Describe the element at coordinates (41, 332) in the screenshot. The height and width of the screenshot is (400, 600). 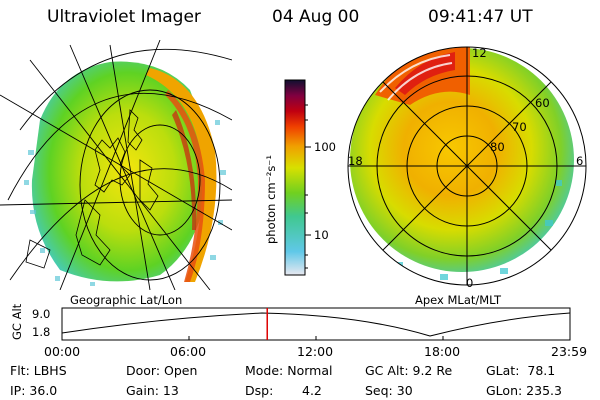
I see `altitude-ytick-low: 1.8` at that location.